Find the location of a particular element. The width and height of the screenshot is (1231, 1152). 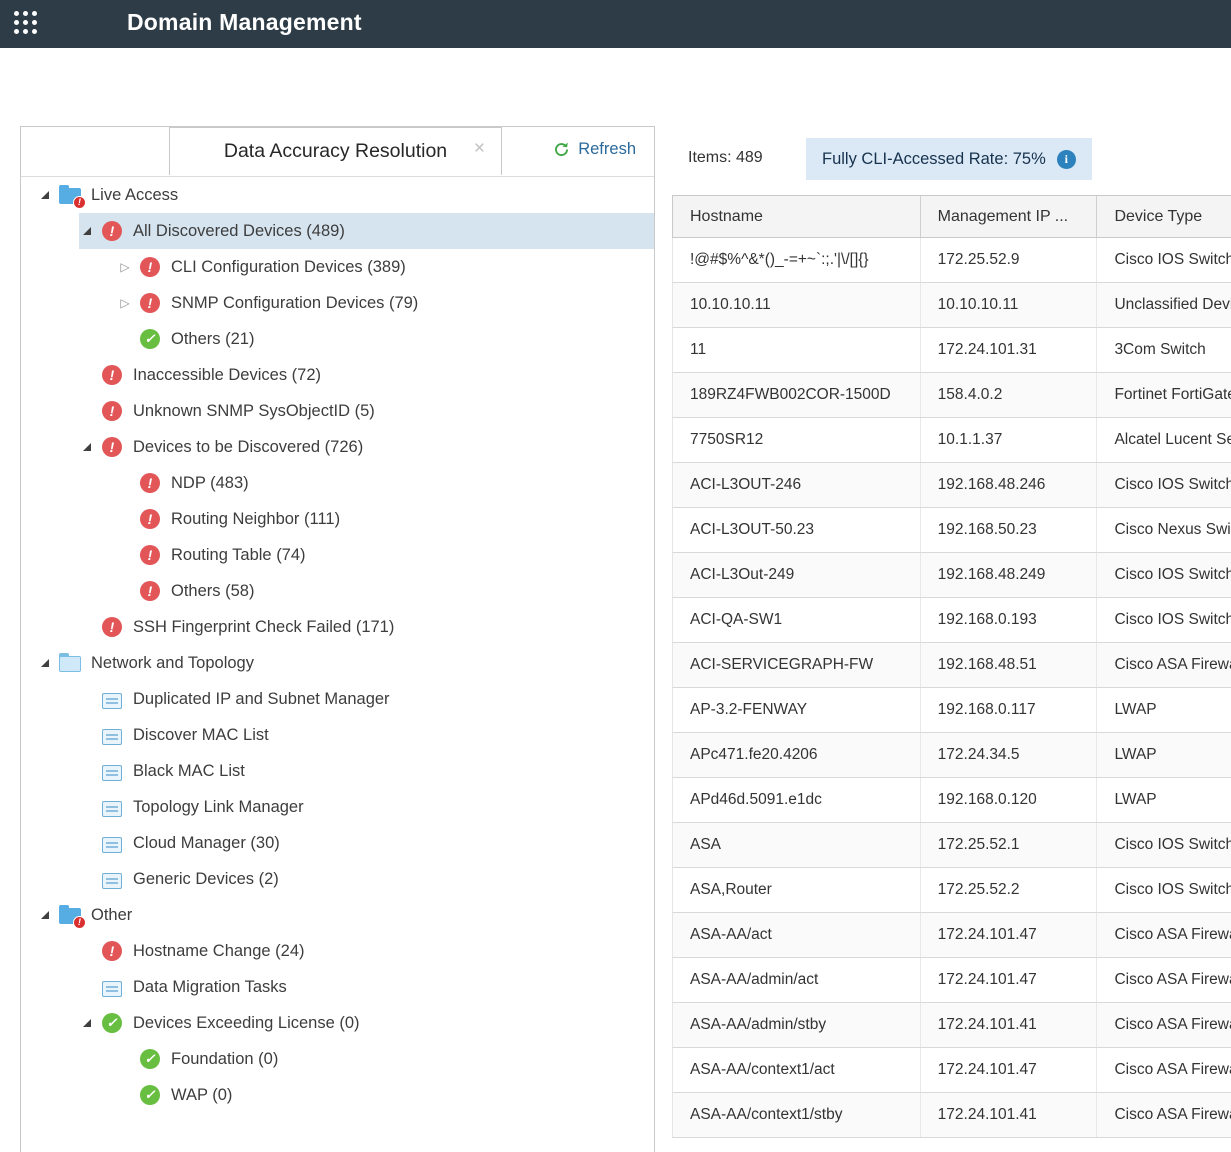

table-row: 11 172.24.101.31 3Com Switch is located at coordinates (951, 350).